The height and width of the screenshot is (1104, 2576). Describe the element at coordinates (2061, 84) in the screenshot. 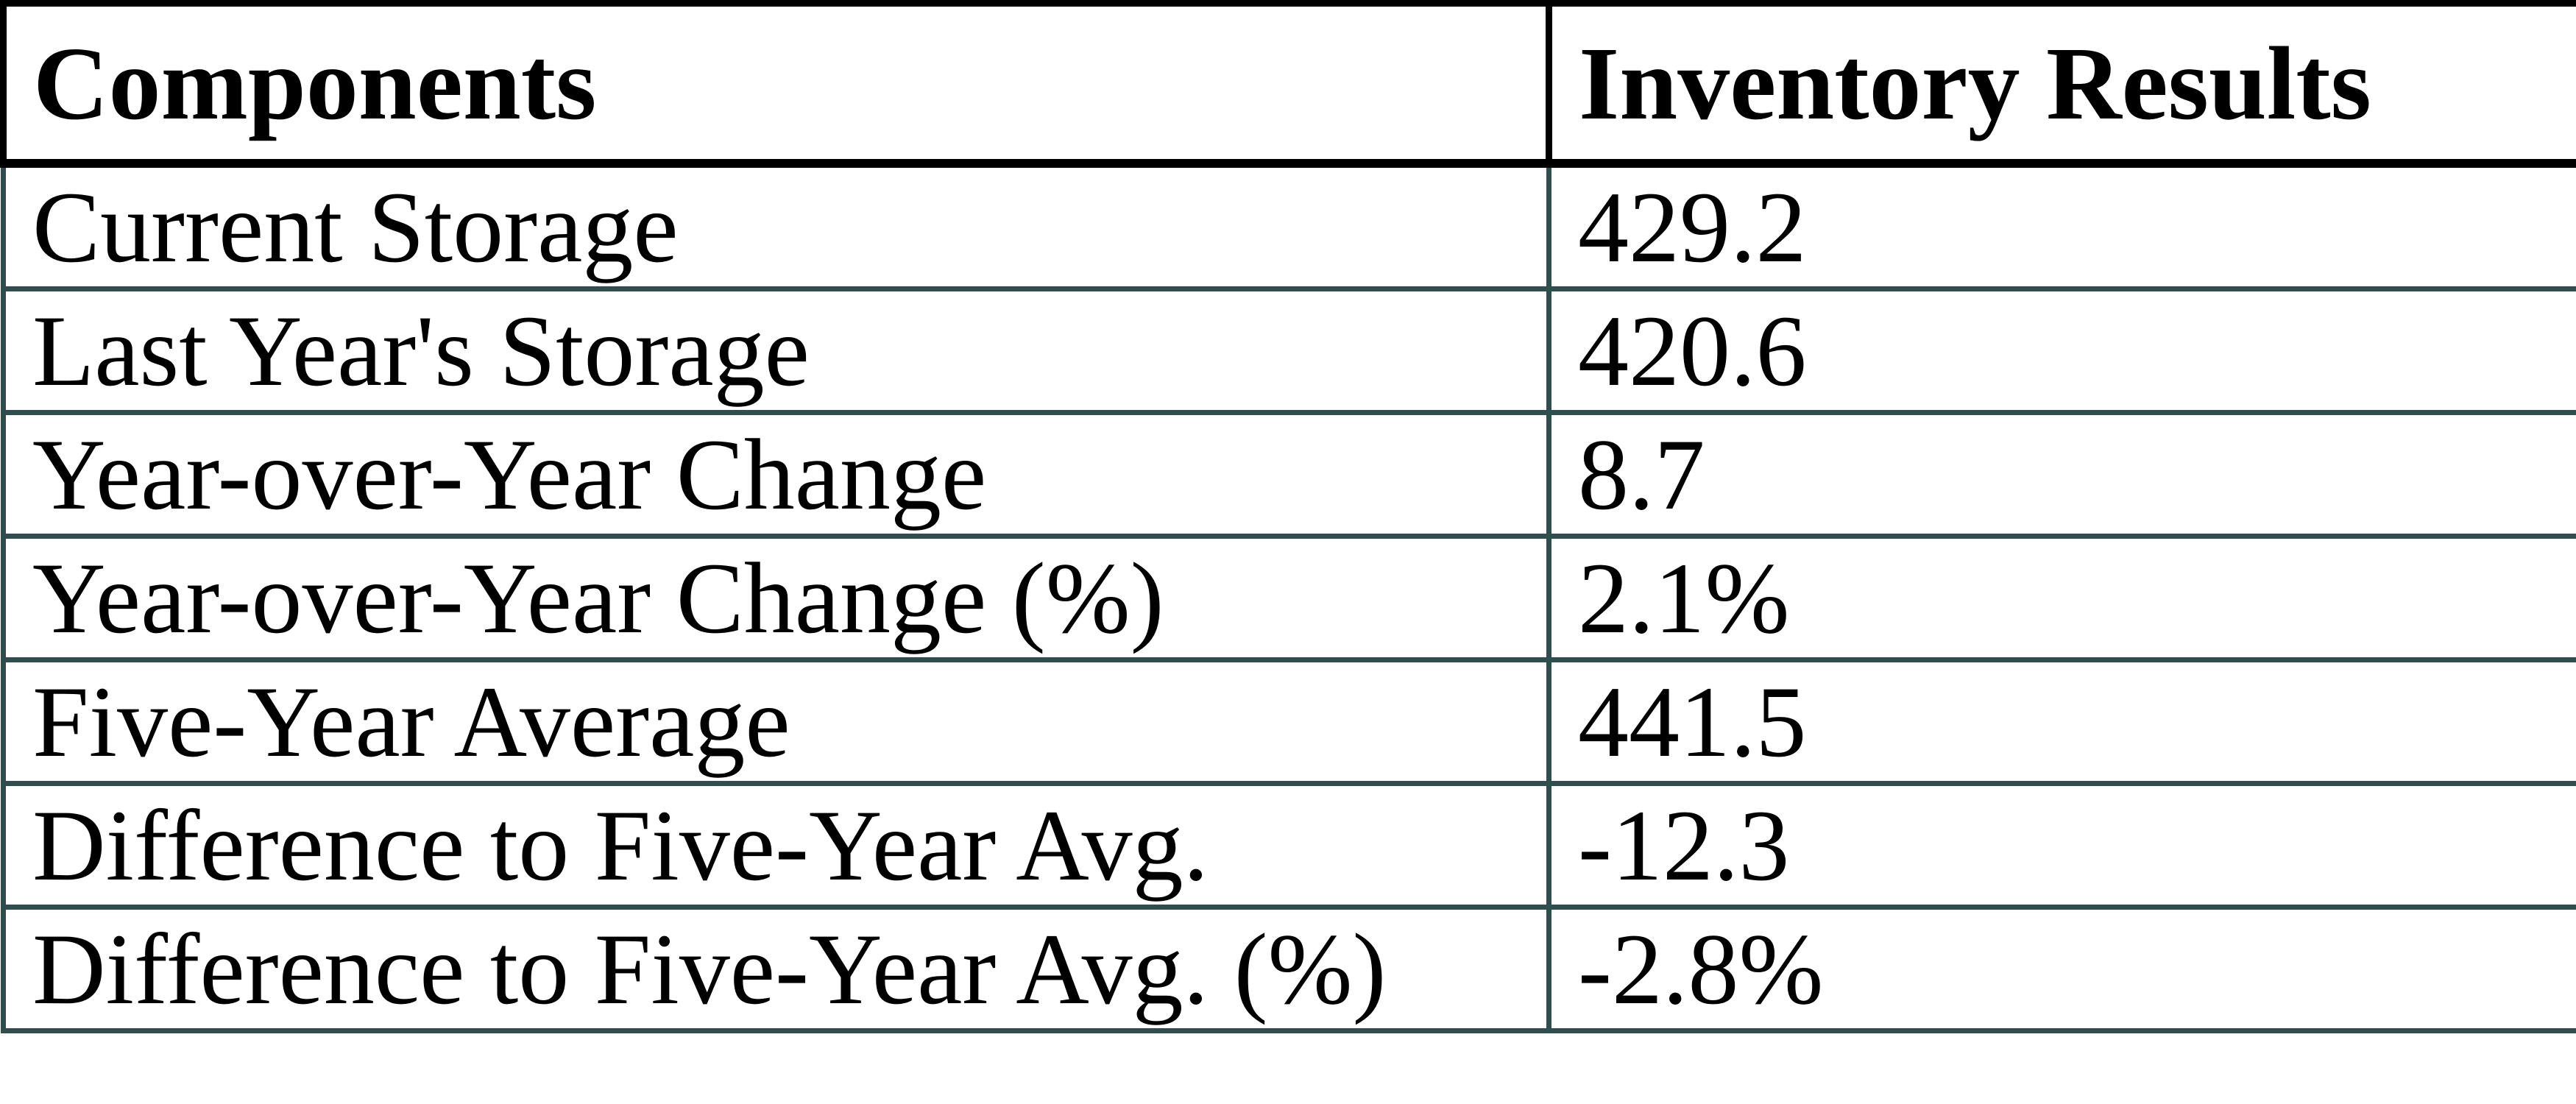

I see `column-header-inventory-results: Inventory Results` at that location.